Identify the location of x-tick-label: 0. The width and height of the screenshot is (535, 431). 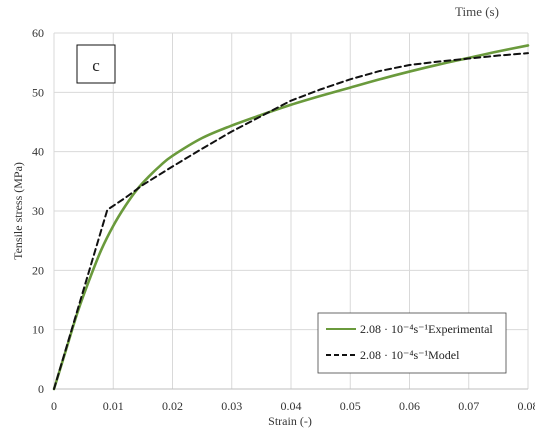
(54, 406).